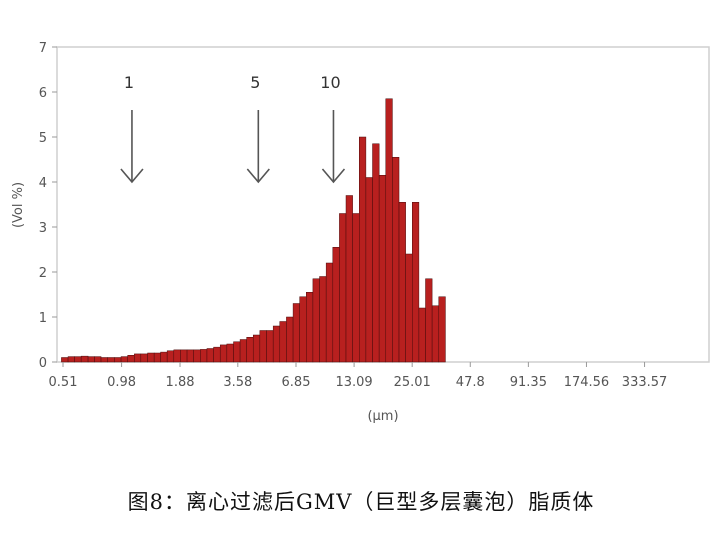 The image size is (722, 540). Describe the element at coordinates (48, 206) in the screenshot. I see `y-axis-ticks: 0 1 2 3 4 5 6 7` at that location.